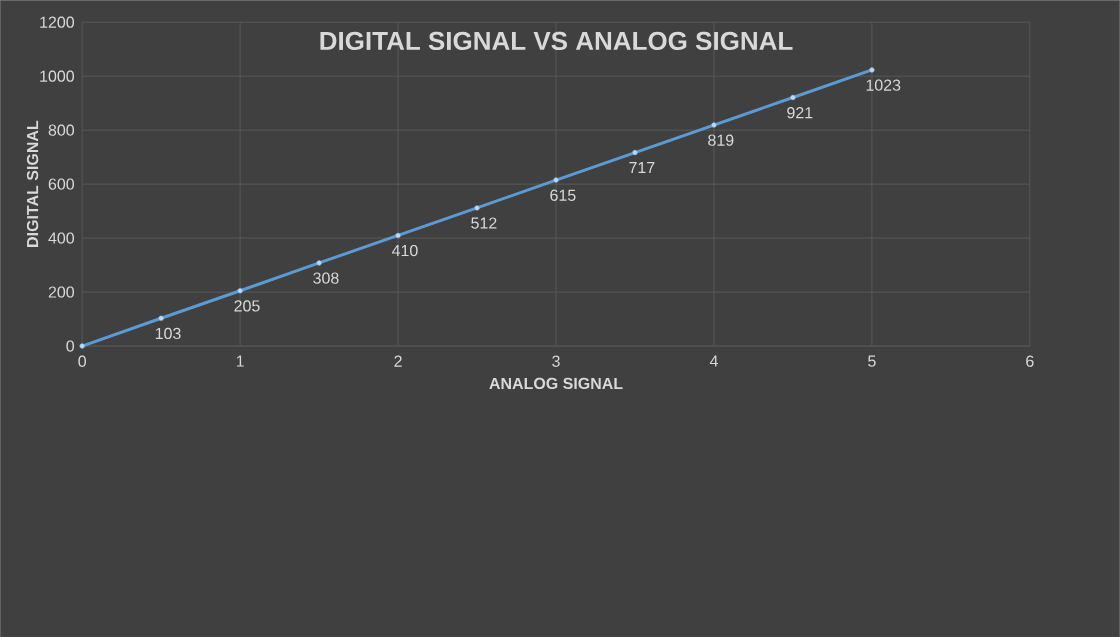 This screenshot has height=637, width=1120. Describe the element at coordinates (61, 238) in the screenshot. I see `y-tick-label: 400` at that location.